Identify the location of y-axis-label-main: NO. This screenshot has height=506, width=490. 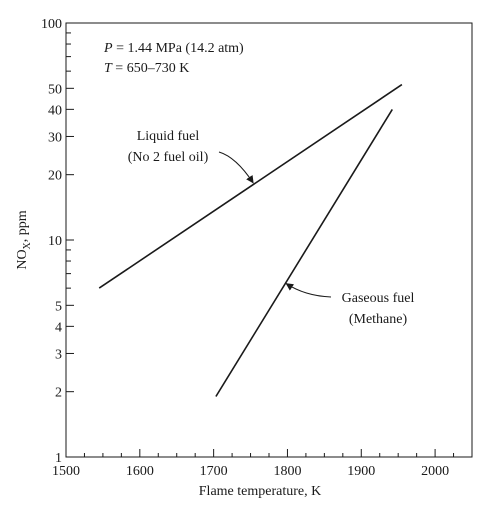
(22, 259).